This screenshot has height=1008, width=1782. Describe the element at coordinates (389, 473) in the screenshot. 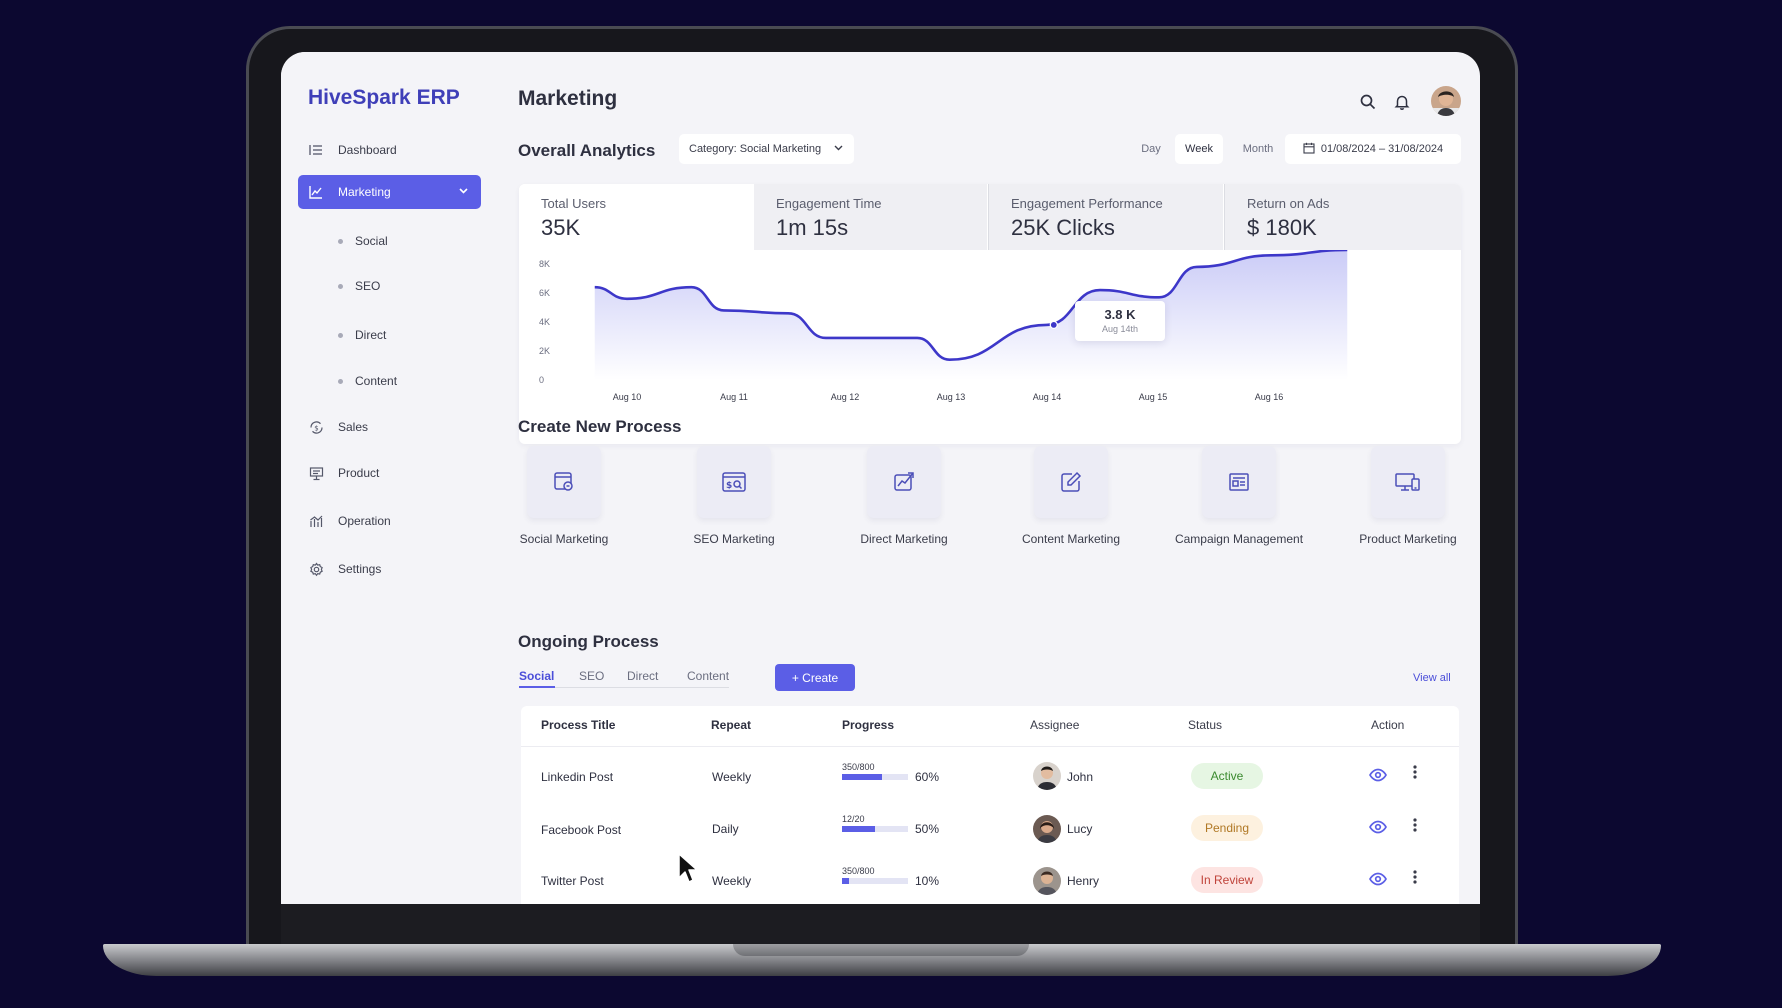

I see `sidebar-item-product: Product` at that location.